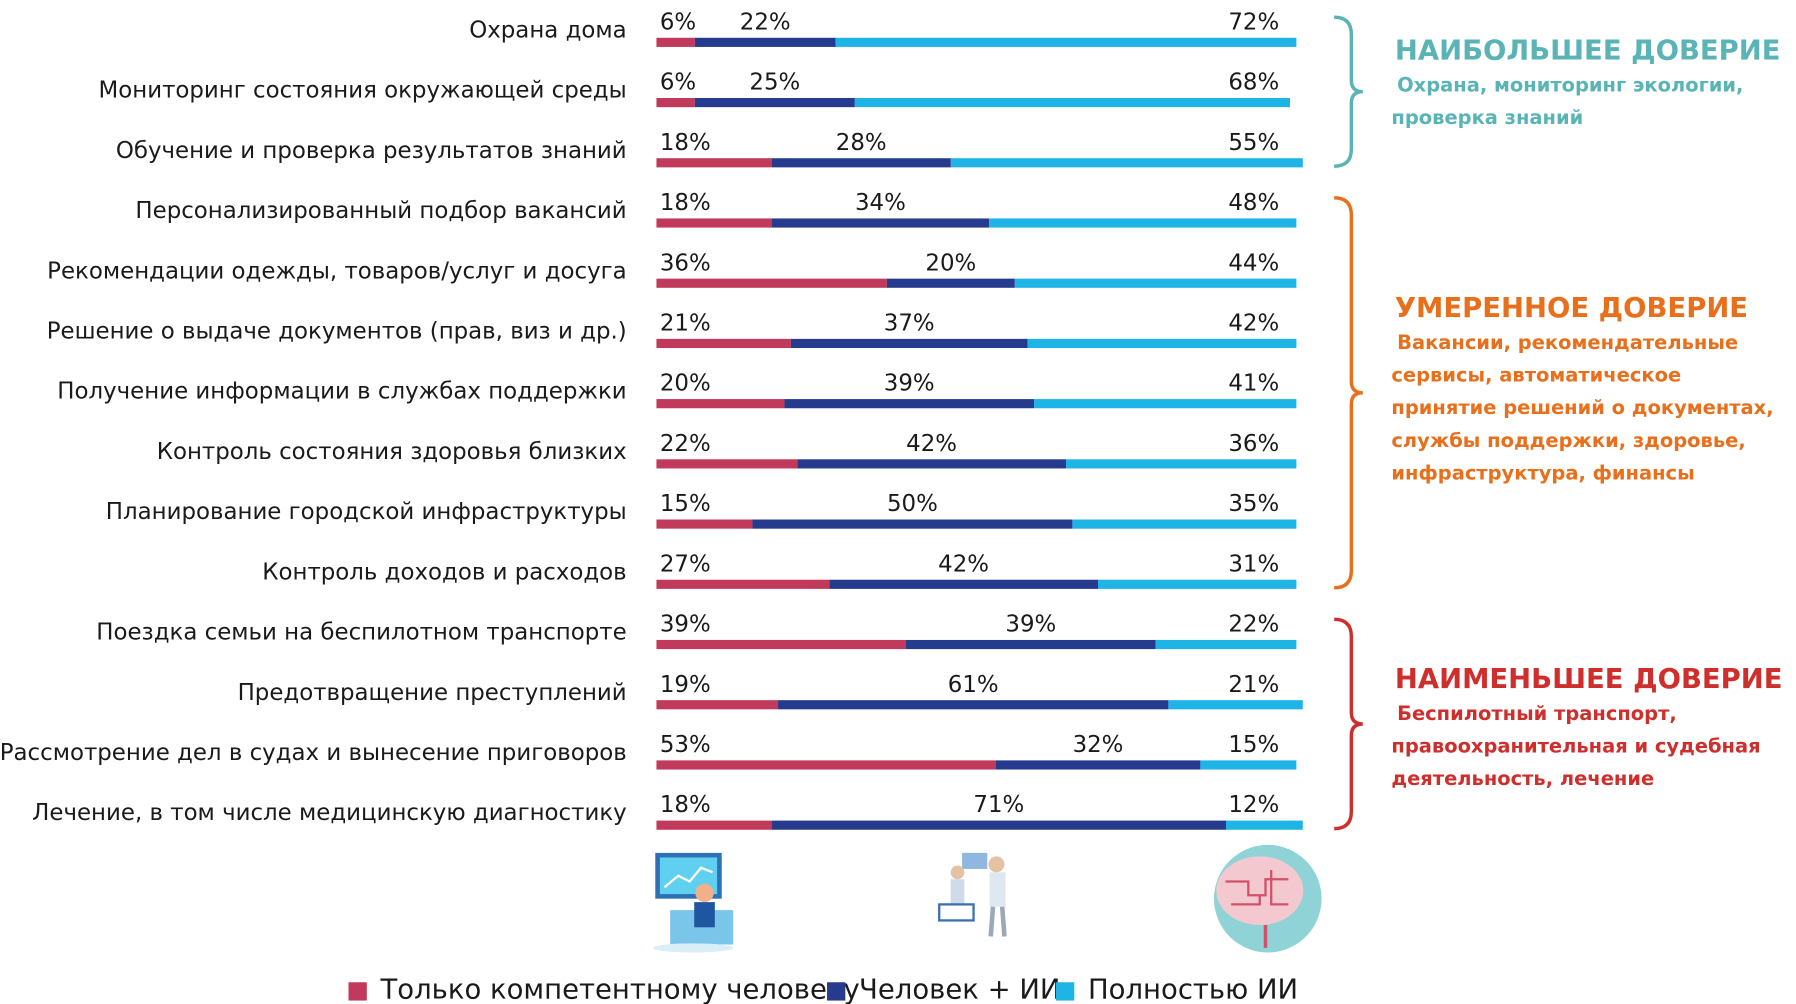 The image size is (1796, 1004). What do you see at coordinates (1098, 745) in the screenshot?
I see `value-label: 32%` at bounding box center [1098, 745].